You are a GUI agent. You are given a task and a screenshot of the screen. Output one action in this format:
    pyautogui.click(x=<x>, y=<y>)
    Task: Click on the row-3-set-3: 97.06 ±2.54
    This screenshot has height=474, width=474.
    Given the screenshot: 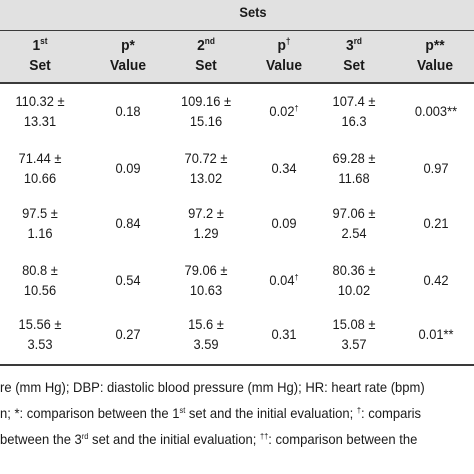 What is the action you would take?
    pyautogui.click(x=354, y=223)
    